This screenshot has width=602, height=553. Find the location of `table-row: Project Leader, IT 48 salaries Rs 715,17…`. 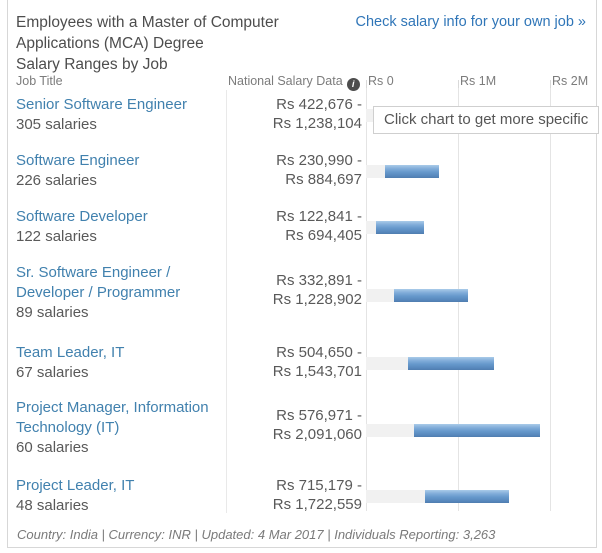

table-row: Project Leader, IT 48 salaries Rs 715,17… is located at coordinates (302, 499).